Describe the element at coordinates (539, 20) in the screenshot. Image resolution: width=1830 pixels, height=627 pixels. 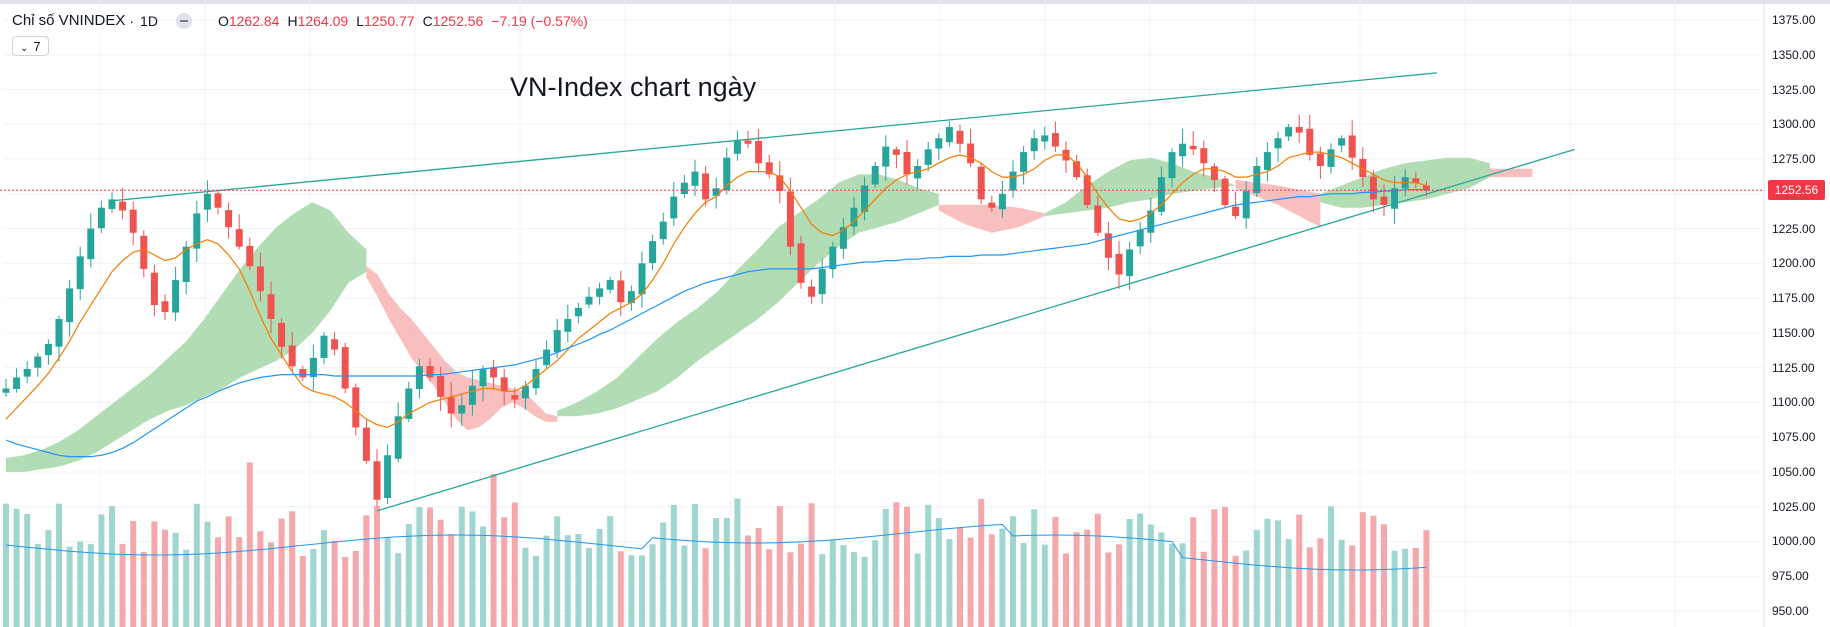
I see `change-value: −7.19 (−0.57%)` at that location.